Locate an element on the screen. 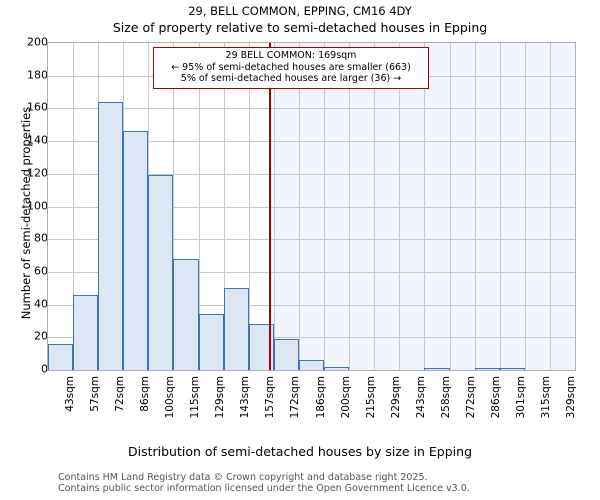 This screenshot has height=500, width=600. x-axis-tick-label: 129sqm is located at coordinates (220, 397).